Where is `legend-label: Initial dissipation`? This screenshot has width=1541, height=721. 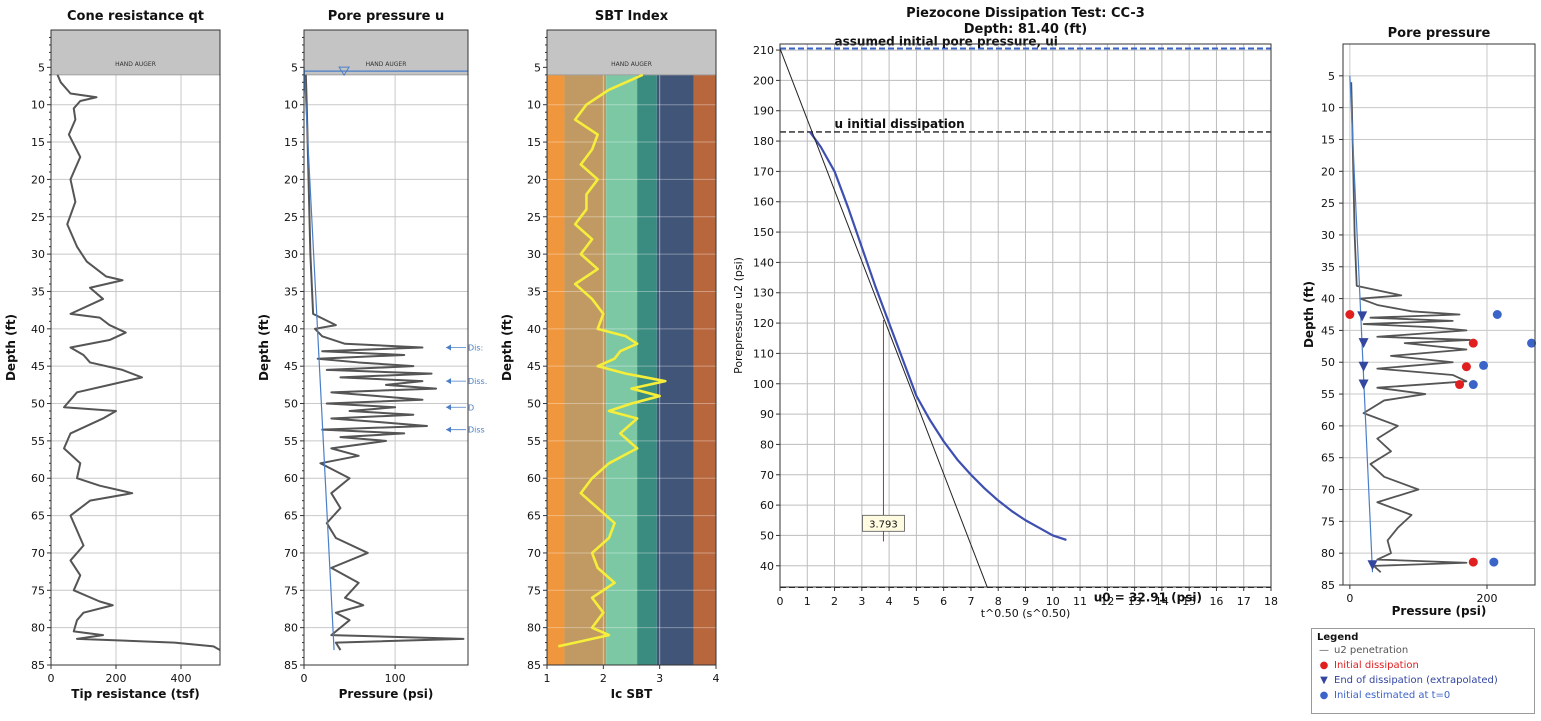
legend-label: Initial dissipation is located at coordinates (1376, 665).